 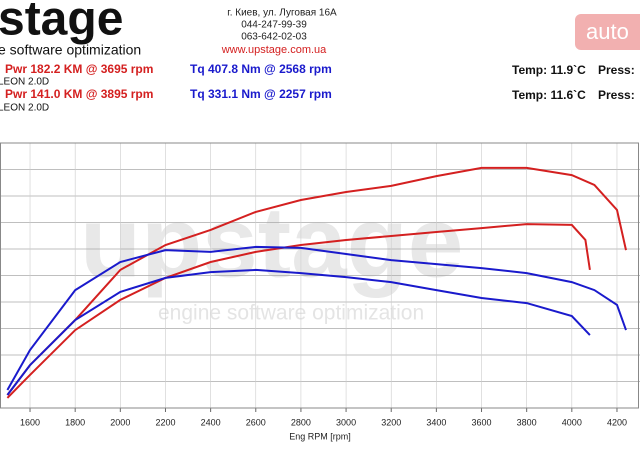 What do you see at coordinates (572, 422) in the screenshot?
I see `x-tick-label: 4000` at bounding box center [572, 422].